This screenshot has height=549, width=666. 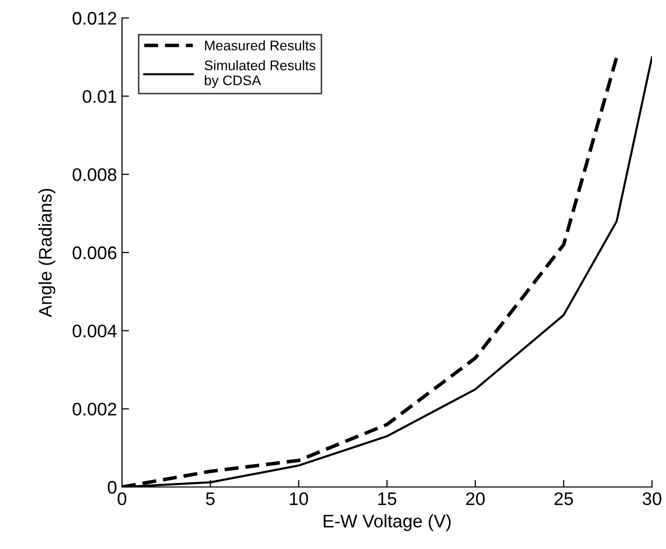 I want to click on y-tick-label: 0.01, so click(x=99, y=96).